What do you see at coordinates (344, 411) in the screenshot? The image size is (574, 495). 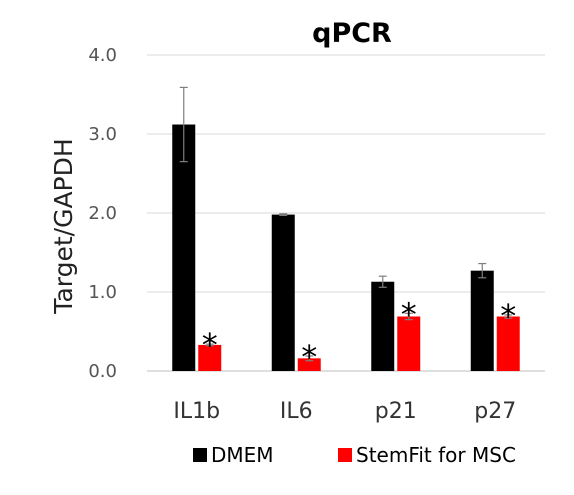 I see `x-tick-labels: IL1b IL6 p21 p27` at bounding box center [344, 411].